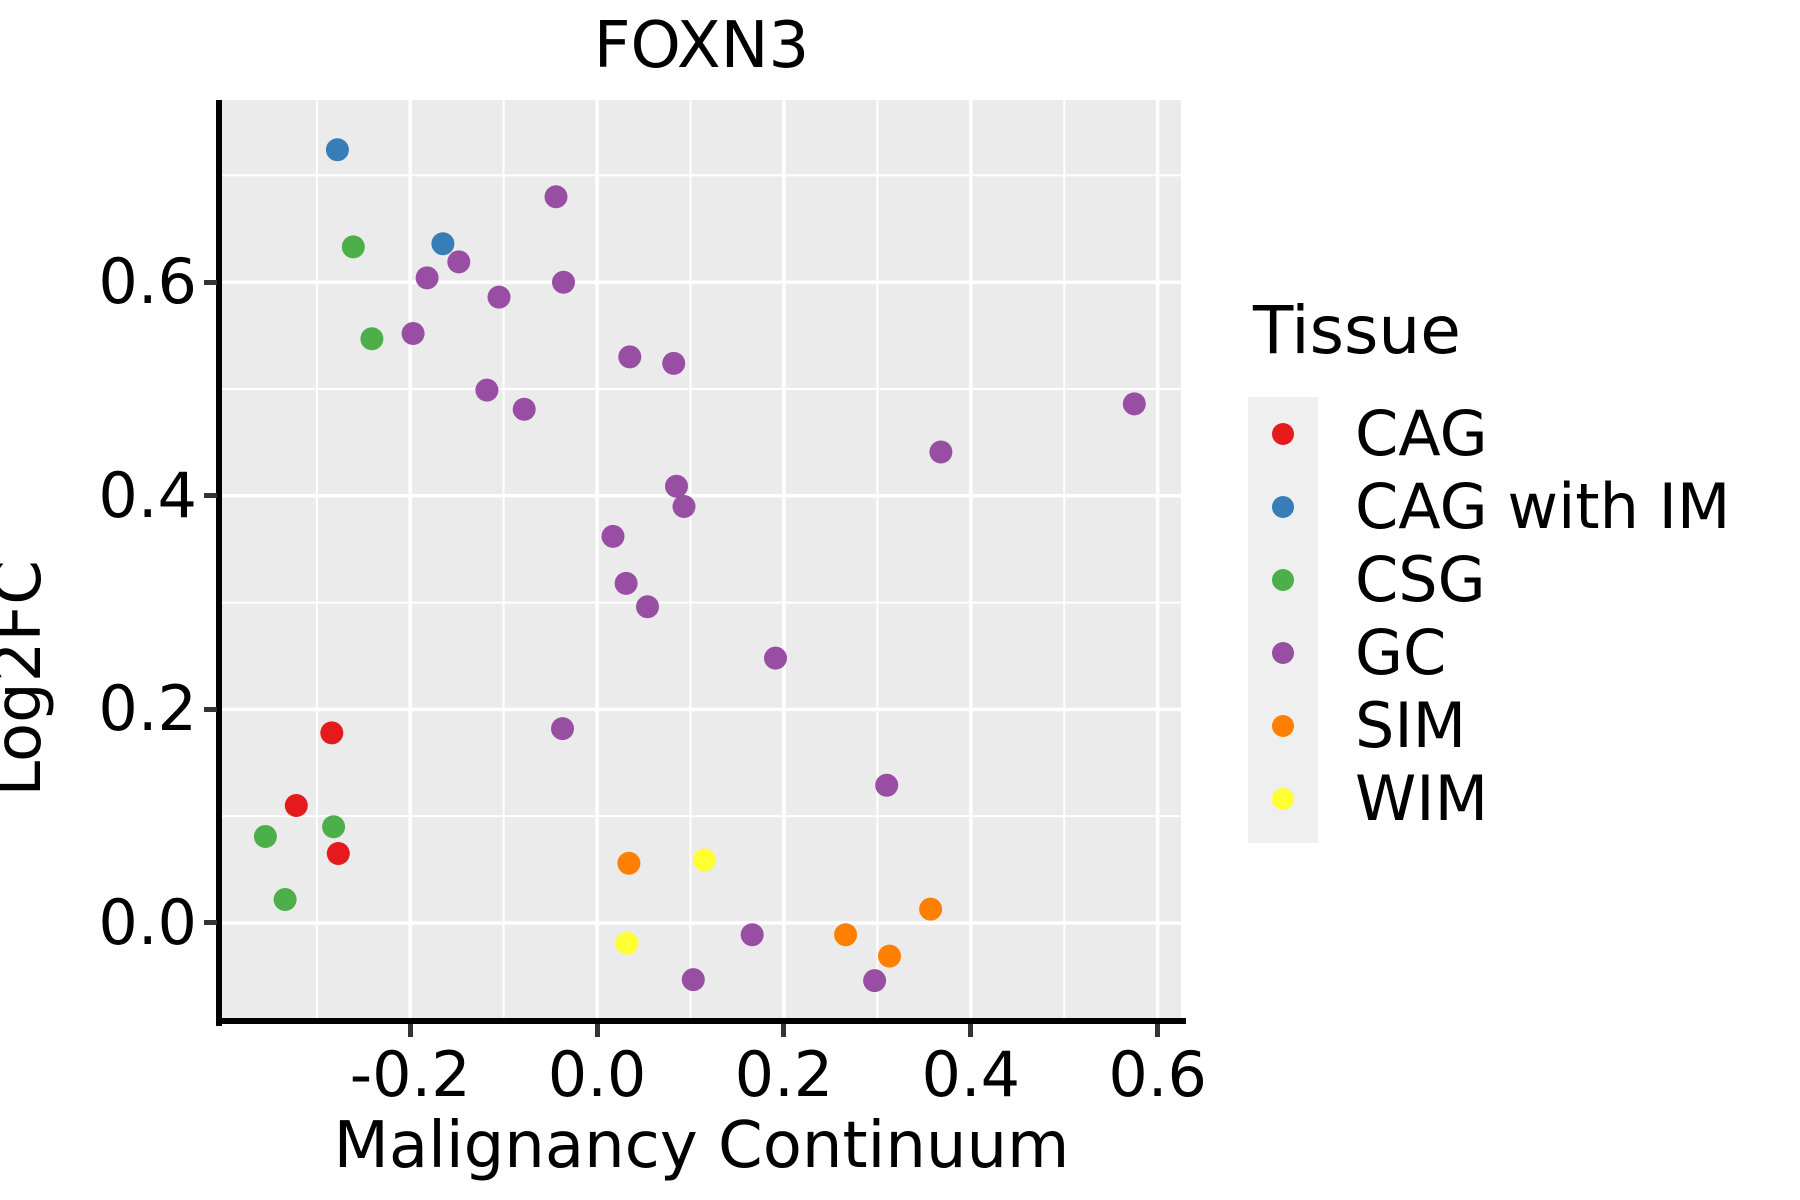  I want to click on y-axis-title-text: Log2FC, so click(28, 678).